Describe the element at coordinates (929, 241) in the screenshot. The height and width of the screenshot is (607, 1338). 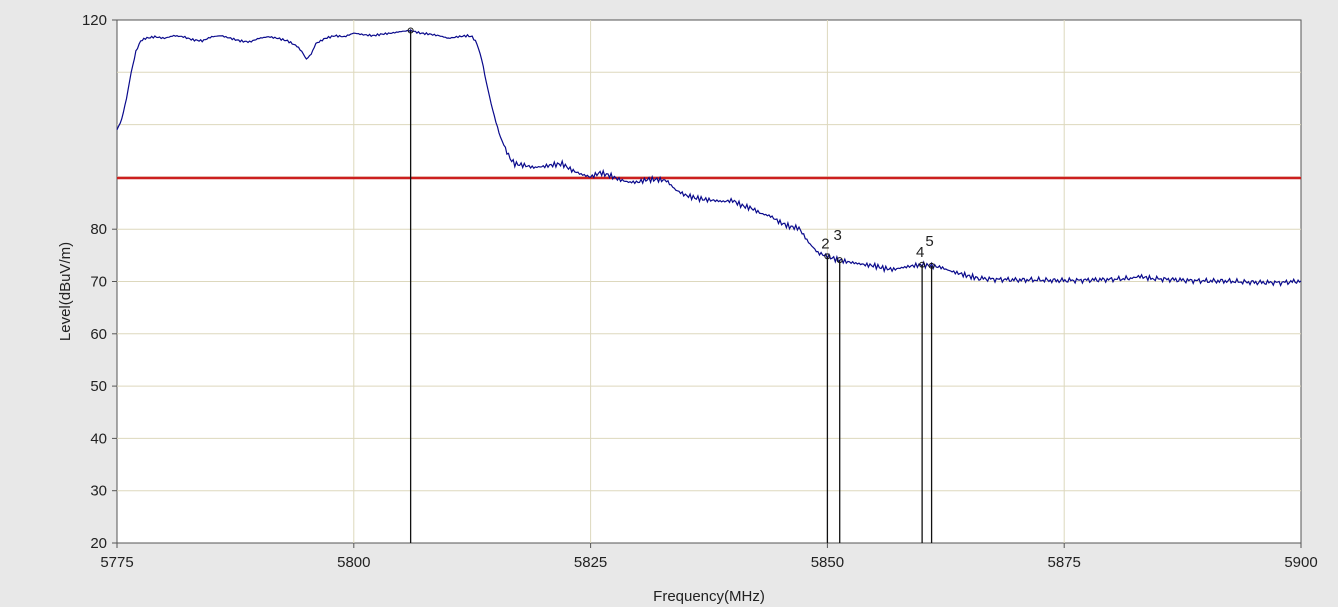
I see `marker-label: 5` at that location.